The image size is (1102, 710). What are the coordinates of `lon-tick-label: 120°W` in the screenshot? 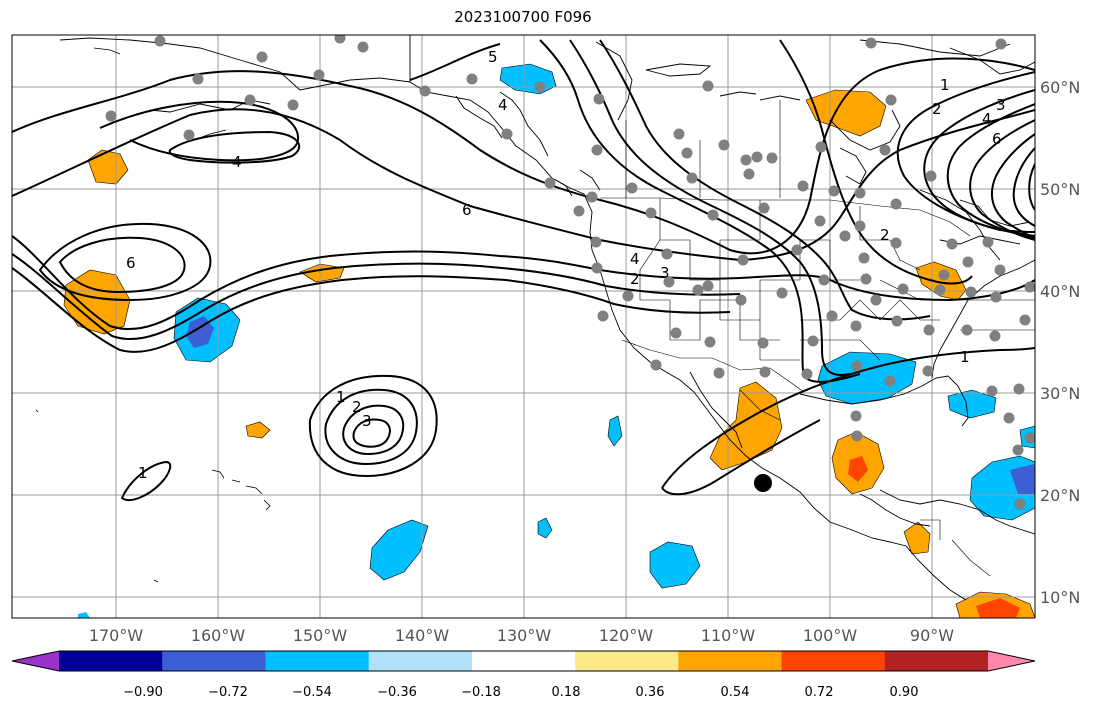 It's located at (626, 635).